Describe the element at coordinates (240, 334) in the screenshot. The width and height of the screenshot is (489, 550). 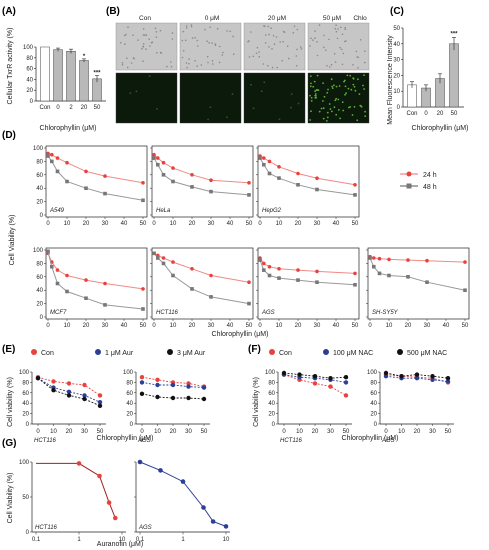
I see `panel-d-xlabel: Chlorophyllin (μM)` at that location.